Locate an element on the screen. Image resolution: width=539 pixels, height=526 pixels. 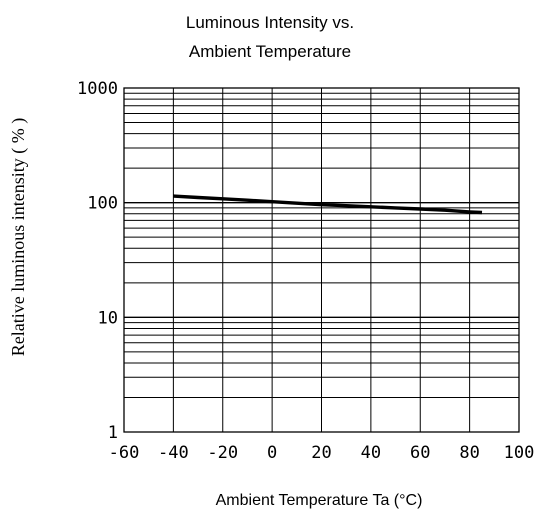
x-tick-label: 100 is located at coordinates (519, 453).